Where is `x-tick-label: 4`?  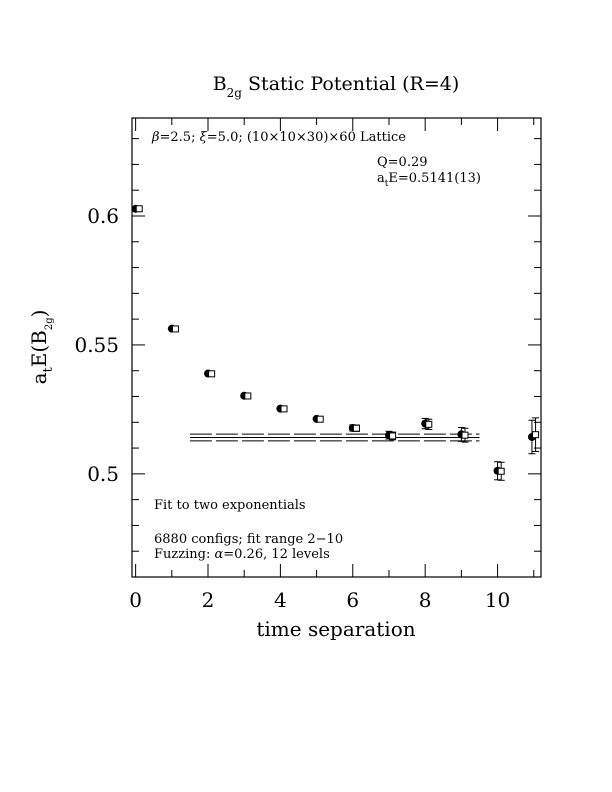
x-tick-label: 4 is located at coordinates (280, 600).